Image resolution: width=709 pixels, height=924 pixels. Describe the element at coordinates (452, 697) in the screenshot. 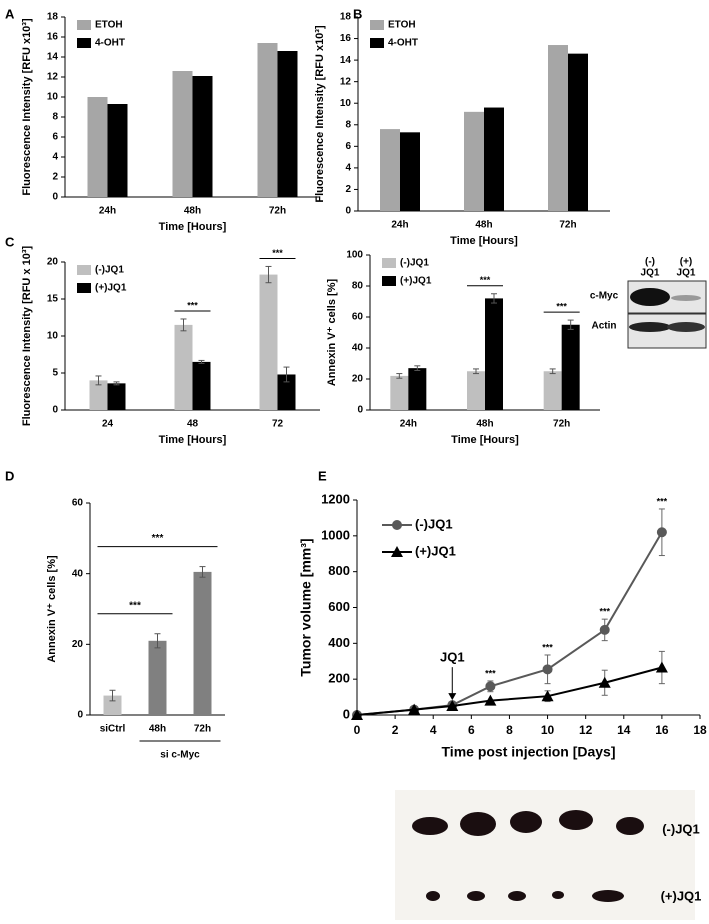

I see `annotation-arrowhead` at that location.